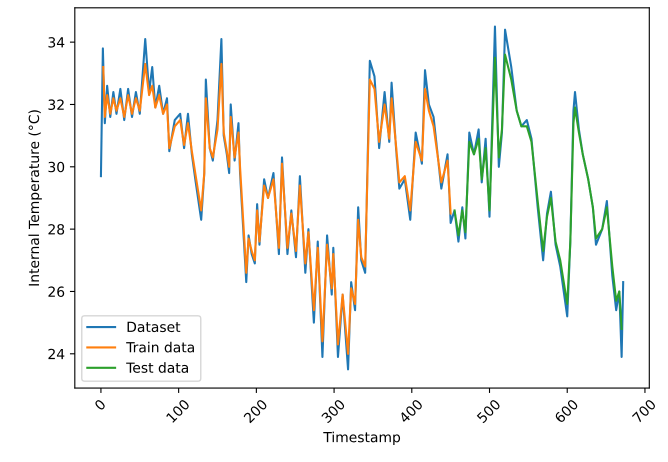 This screenshot has height=462, width=668. I want to click on x-tick-label: 400, so click(411, 411).